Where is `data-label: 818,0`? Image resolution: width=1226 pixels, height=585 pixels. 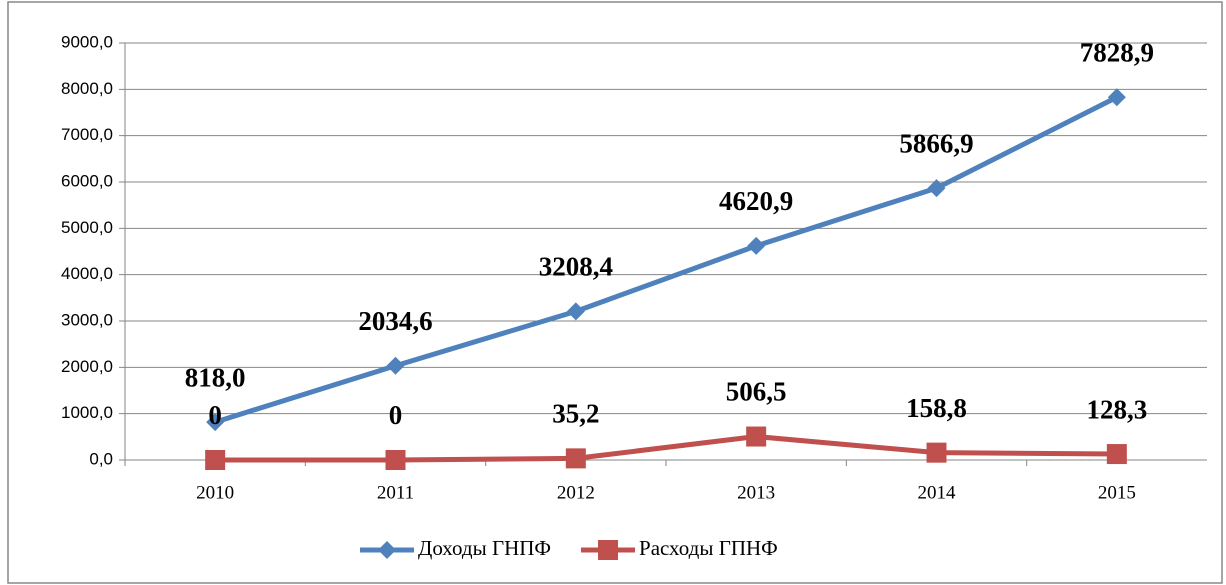 data-label: 818,0 is located at coordinates (215, 377).